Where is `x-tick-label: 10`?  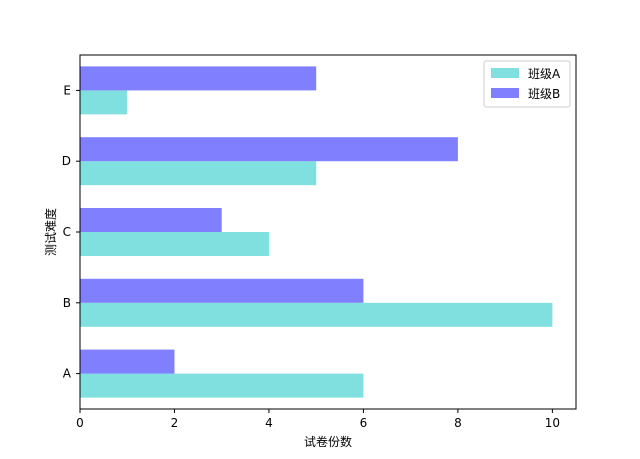 x-tick-label: 10 is located at coordinates (552, 423).